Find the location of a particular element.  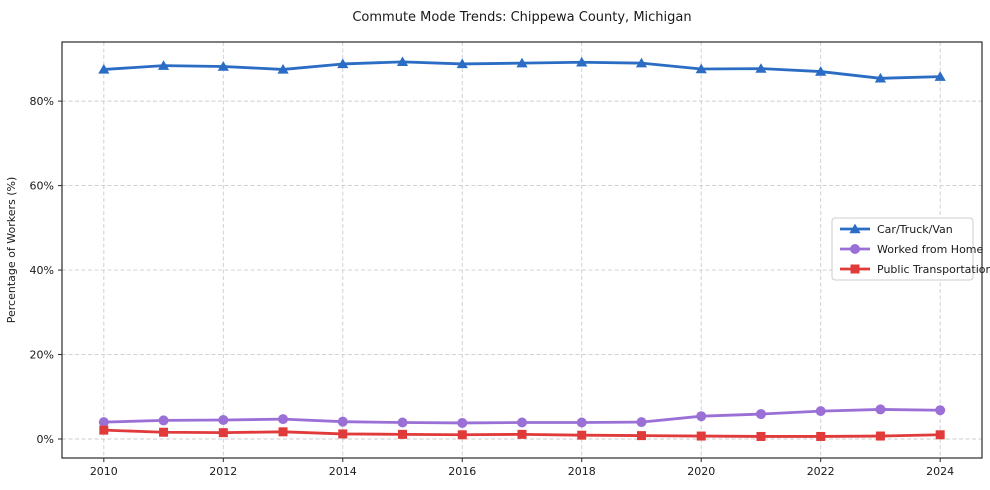

legend-label: Worked from Home is located at coordinates (930, 249).